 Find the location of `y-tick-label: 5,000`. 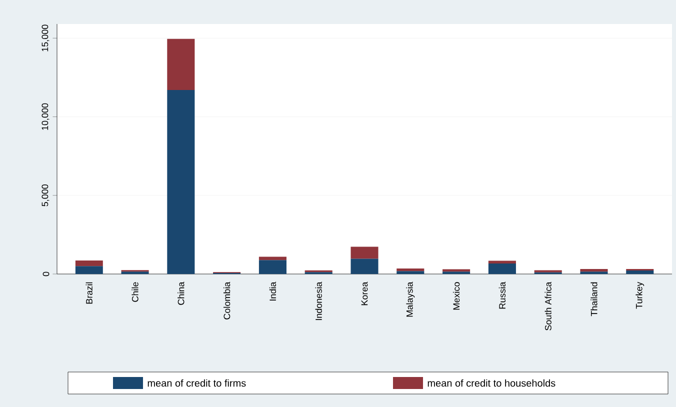

y-tick-label: 5,000 is located at coordinates (46, 195).